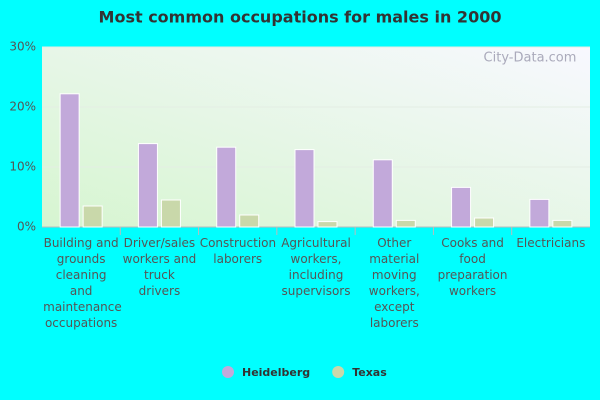 This screenshot has height=400, width=600. Describe the element at coordinates (238, 251) in the screenshot. I see `x-tick-label: Construction laborers` at that location.